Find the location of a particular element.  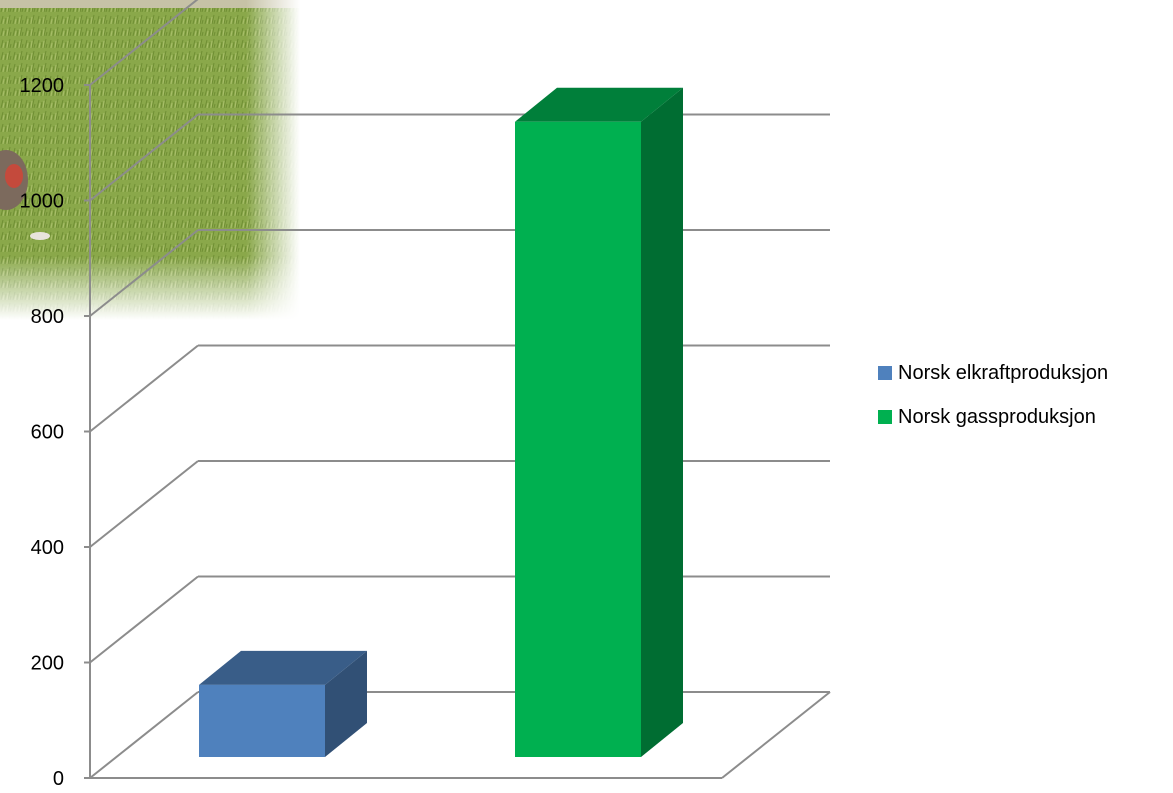

bar-gass is located at coordinates (599, 422).